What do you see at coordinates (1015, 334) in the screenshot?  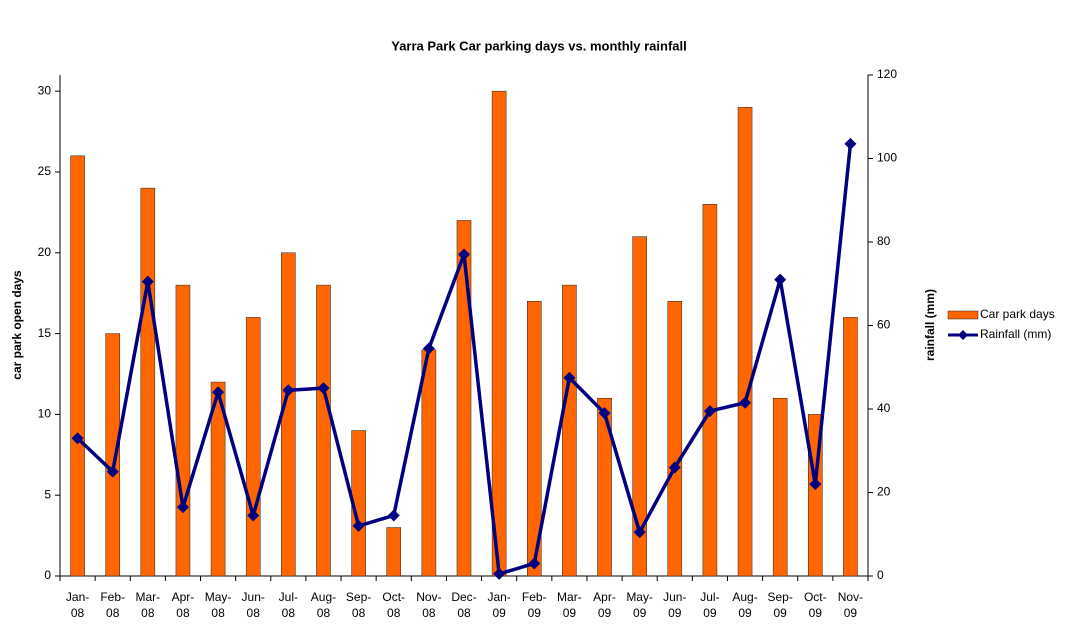 I see `legend-label: Rainfall (mm)` at bounding box center [1015, 334].